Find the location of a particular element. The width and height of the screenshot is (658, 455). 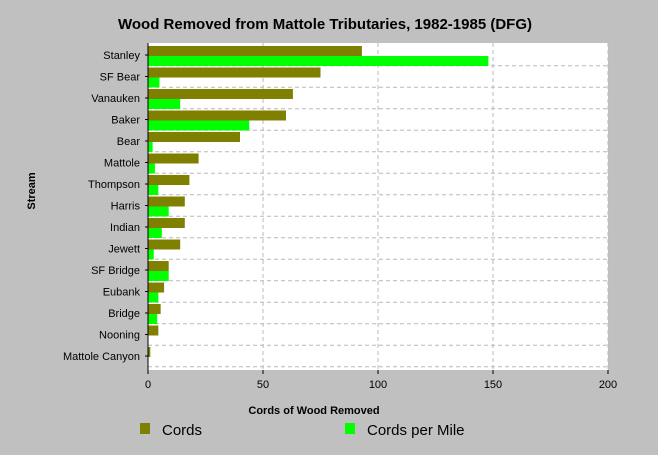

x-tick-label: 100 is located at coordinates (378, 385).